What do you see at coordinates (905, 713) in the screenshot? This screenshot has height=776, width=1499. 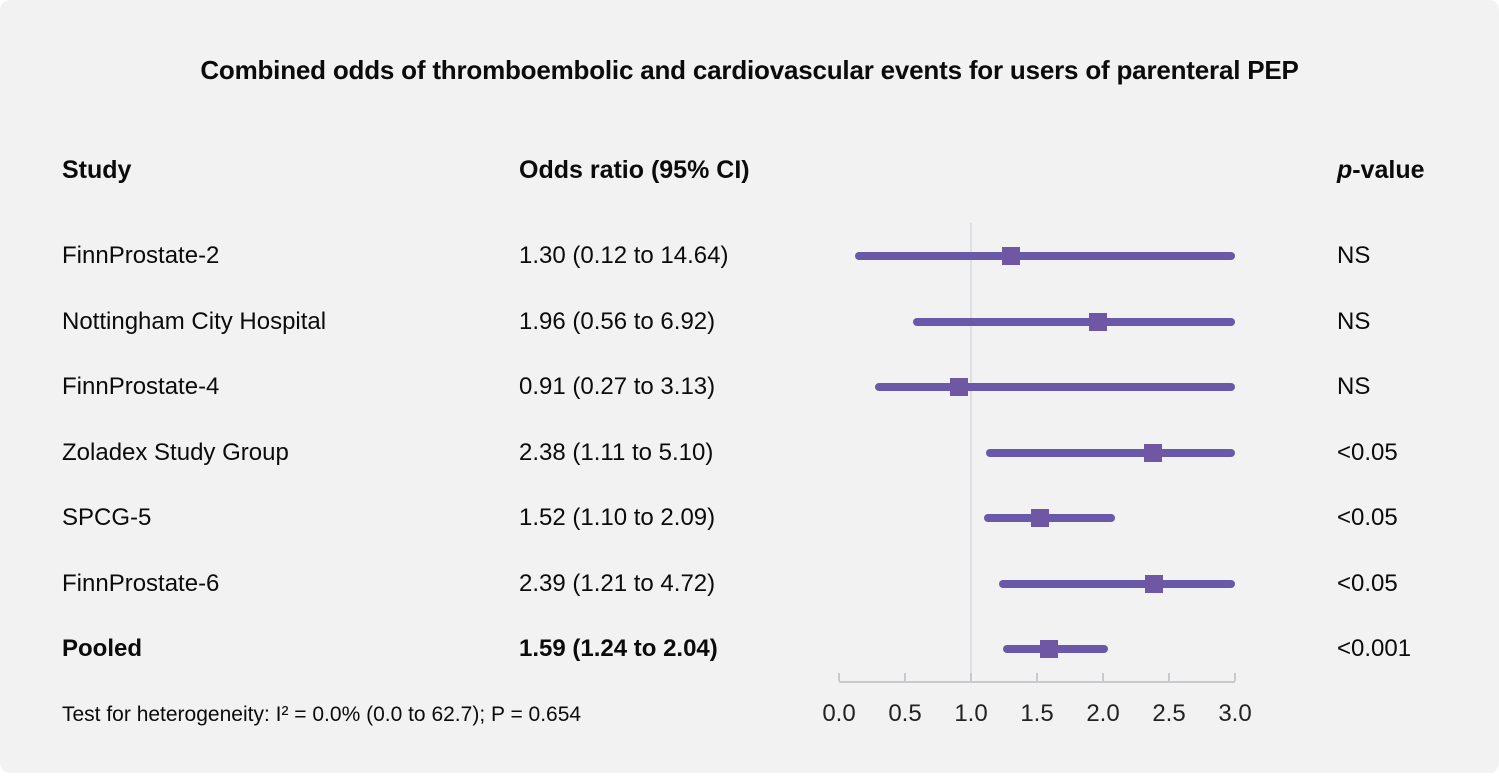 I see `axis-tick-label: 0.5` at bounding box center [905, 713].